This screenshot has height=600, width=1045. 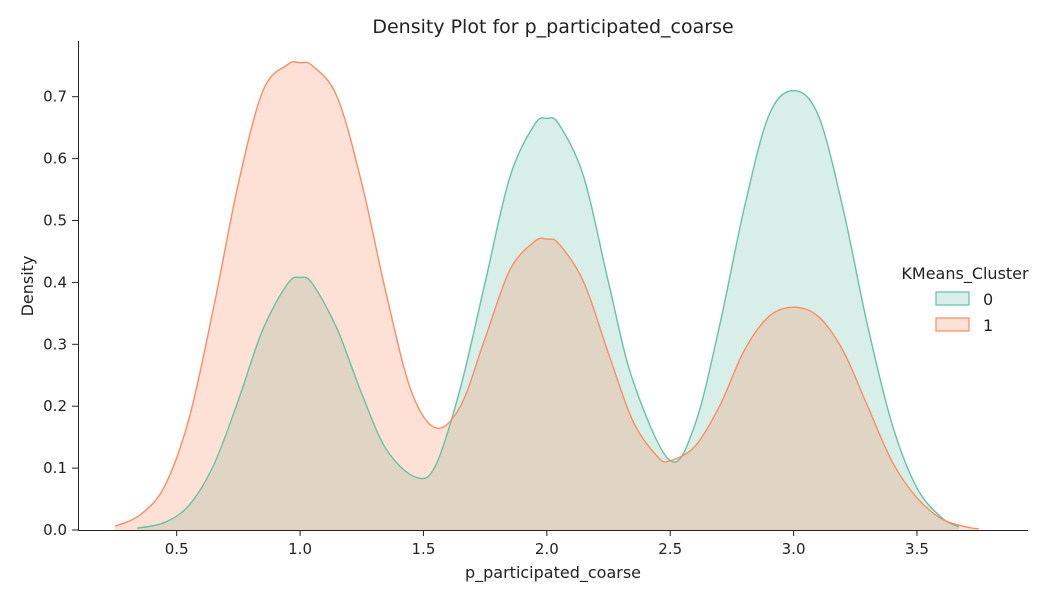 I want to click on legend-label-1: 1, so click(x=988, y=325).